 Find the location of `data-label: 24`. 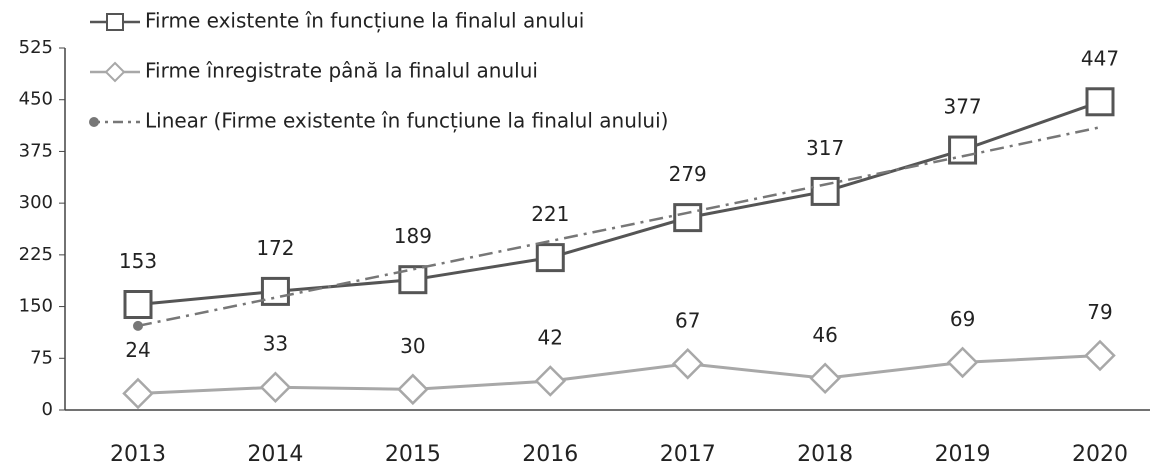

data-label: 24 is located at coordinates (137, 350).